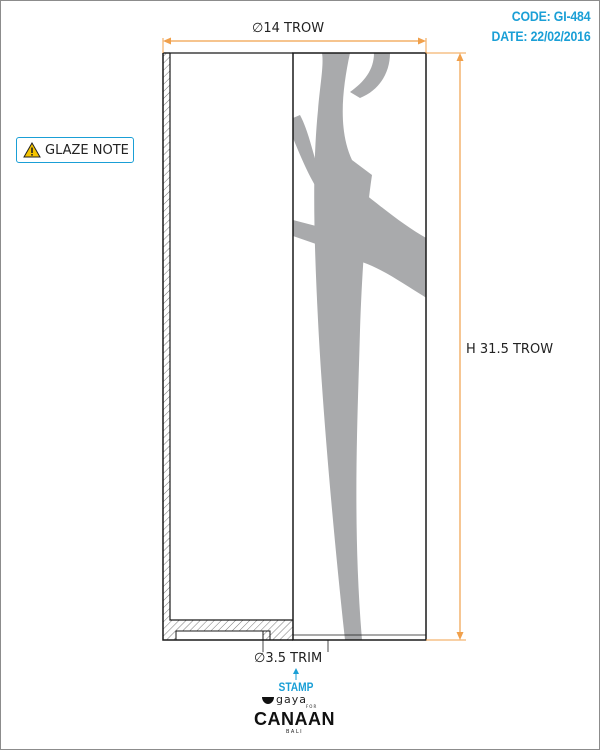 This screenshot has width=600, height=750. What do you see at coordinates (87, 150) in the screenshot?
I see `glaze-note-label: GLAZE NOTE` at bounding box center [87, 150].